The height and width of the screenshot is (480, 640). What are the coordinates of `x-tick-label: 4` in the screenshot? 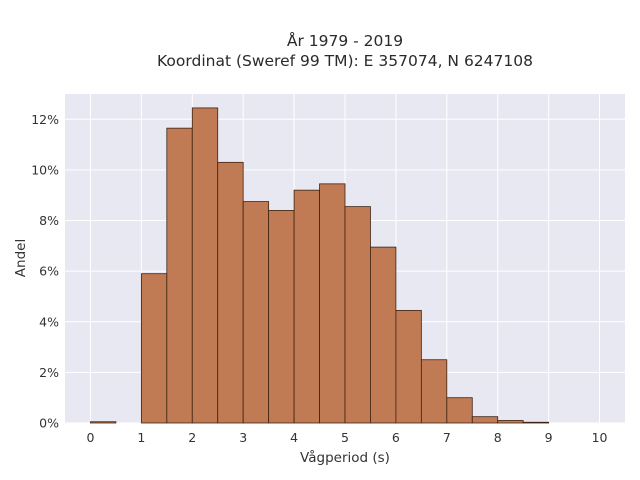 It's located at (294, 437).